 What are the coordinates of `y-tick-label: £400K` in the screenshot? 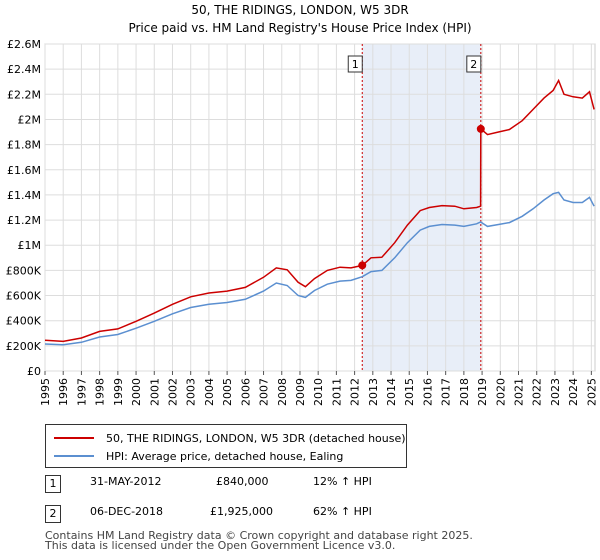 It's located at (24, 321).